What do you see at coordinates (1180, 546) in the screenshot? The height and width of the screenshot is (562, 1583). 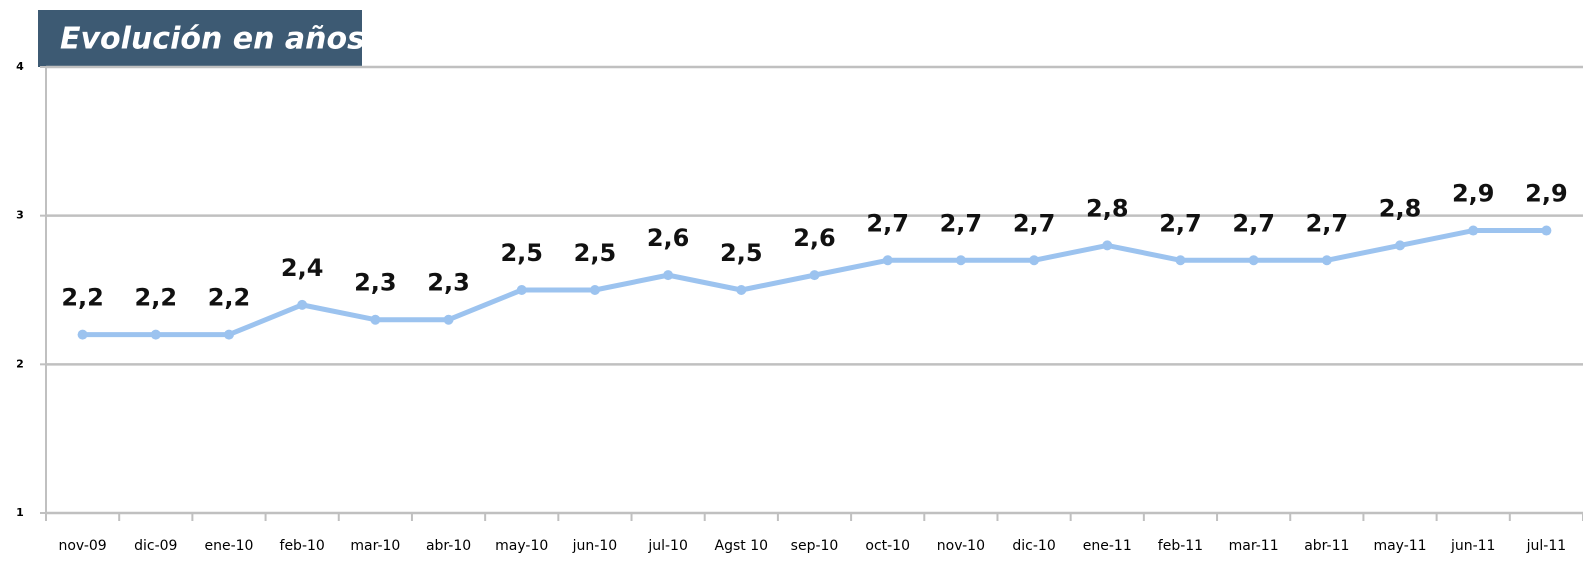 I see `x-tick-label: feb-11` at bounding box center [1180, 546].